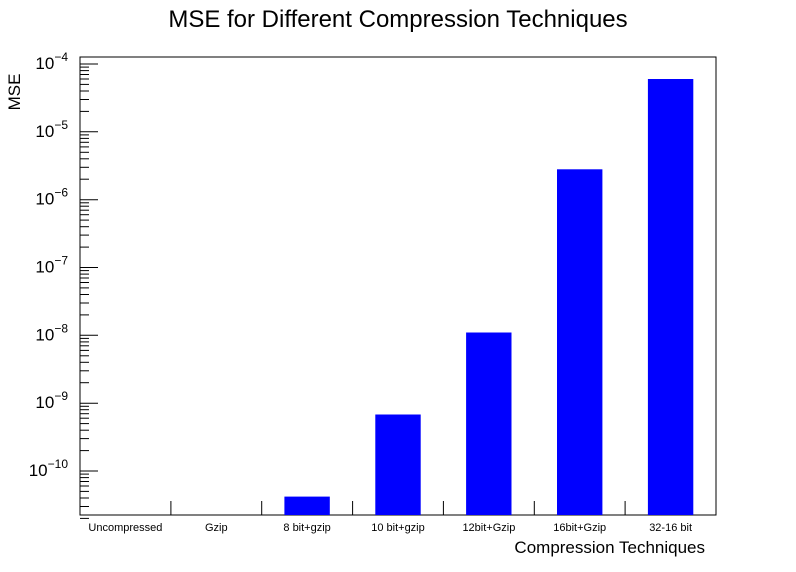 This screenshot has height=572, width=796. Describe the element at coordinates (51, 61) in the screenshot. I see `y-tick-label: 10⁻⁴` at that location.